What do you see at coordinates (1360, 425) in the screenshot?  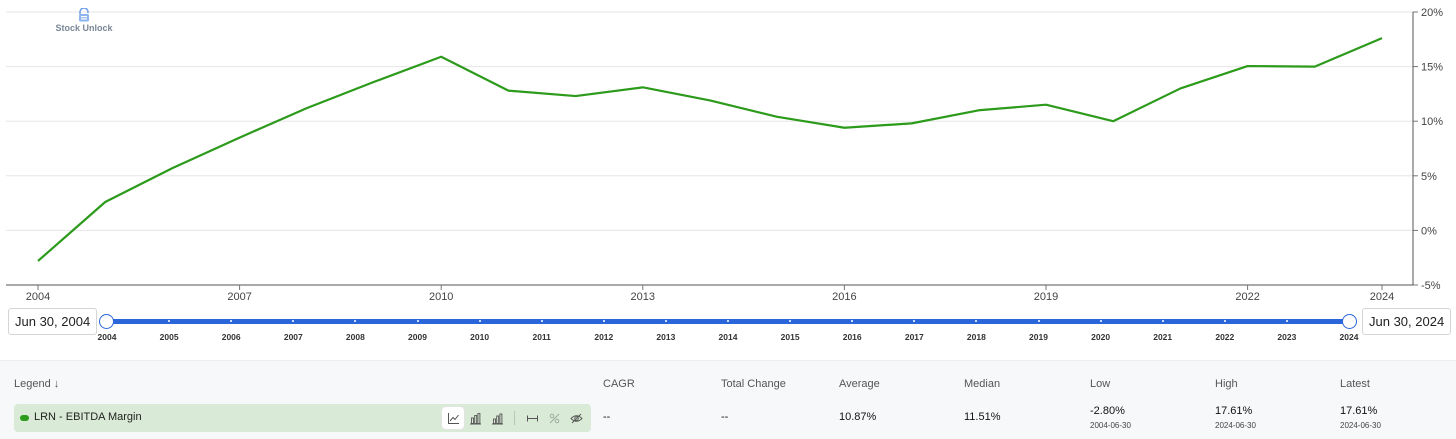 I see `latest-date: 2024-06-30` at bounding box center [1360, 425].